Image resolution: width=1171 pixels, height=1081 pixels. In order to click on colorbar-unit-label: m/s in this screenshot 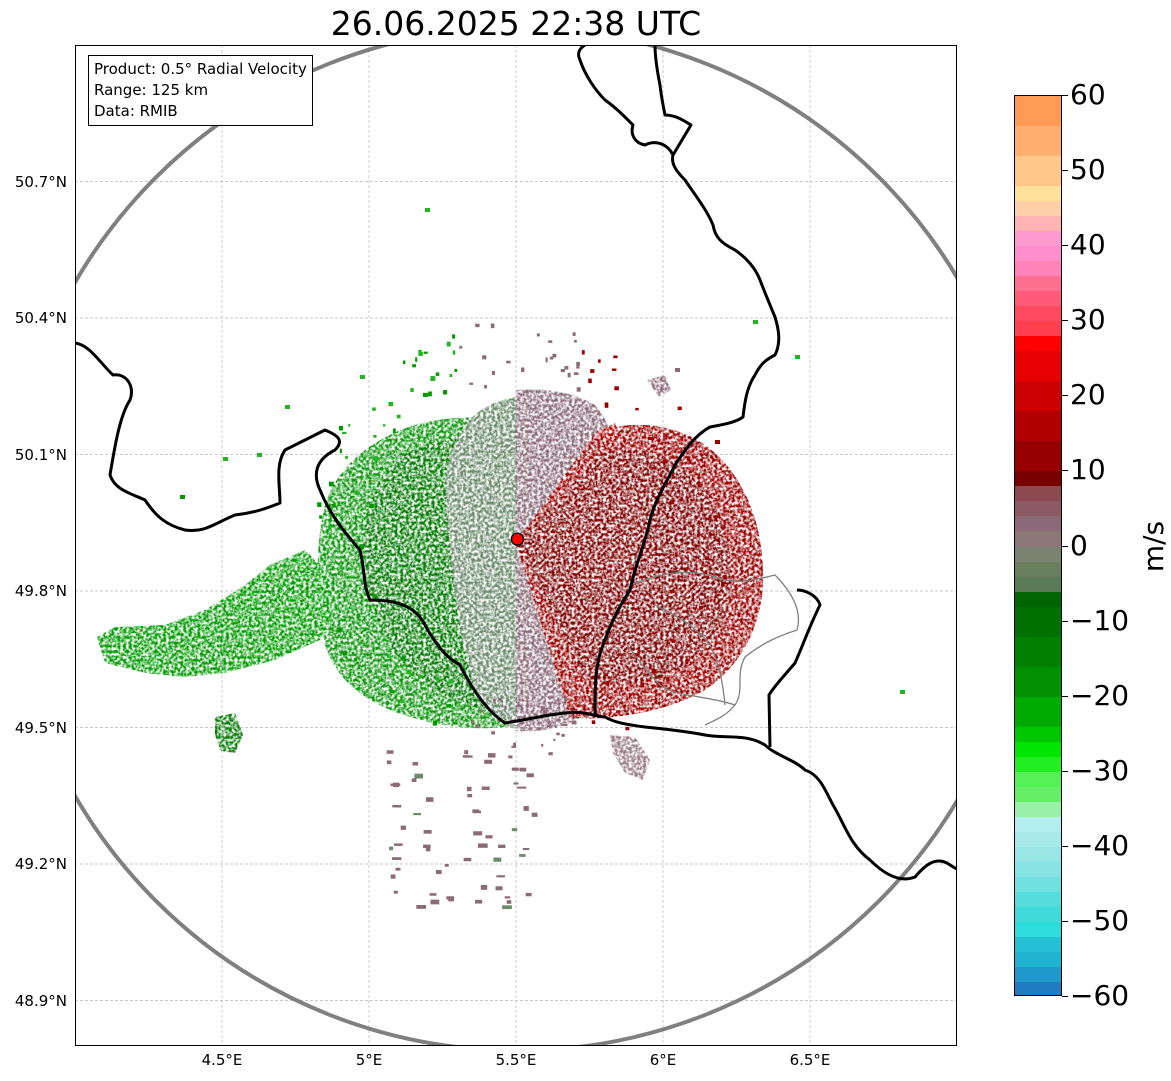, I will do `click(1154, 546)`.